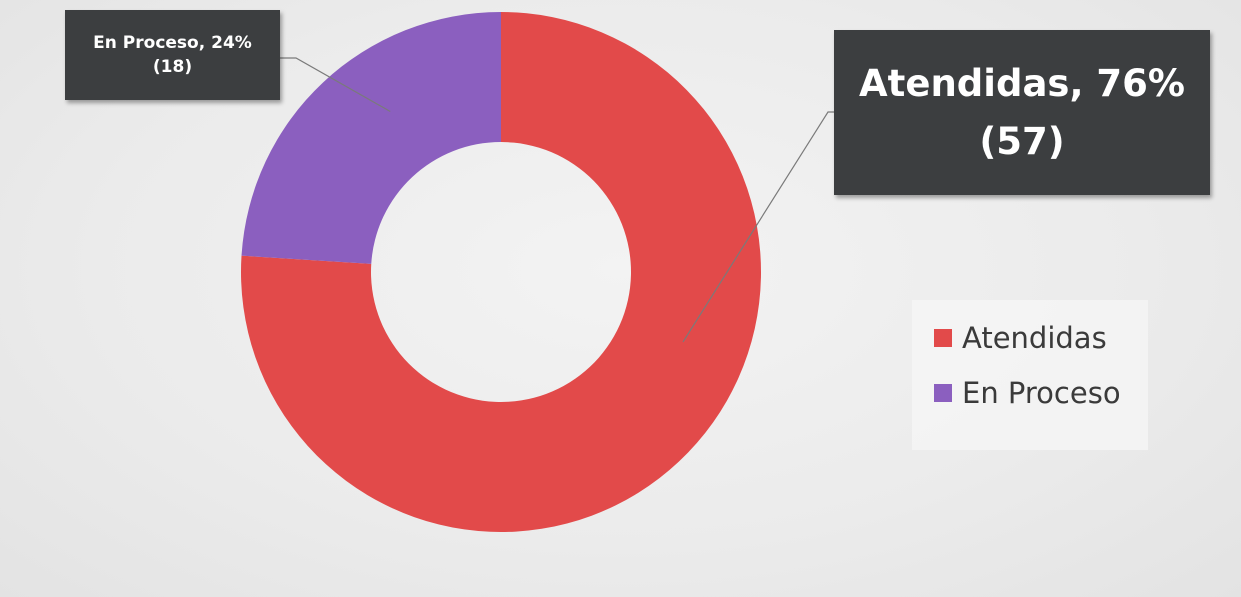  What do you see at coordinates (371, 138) in the screenshot?
I see `donut-slice-en-proceso` at bounding box center [371, 138].